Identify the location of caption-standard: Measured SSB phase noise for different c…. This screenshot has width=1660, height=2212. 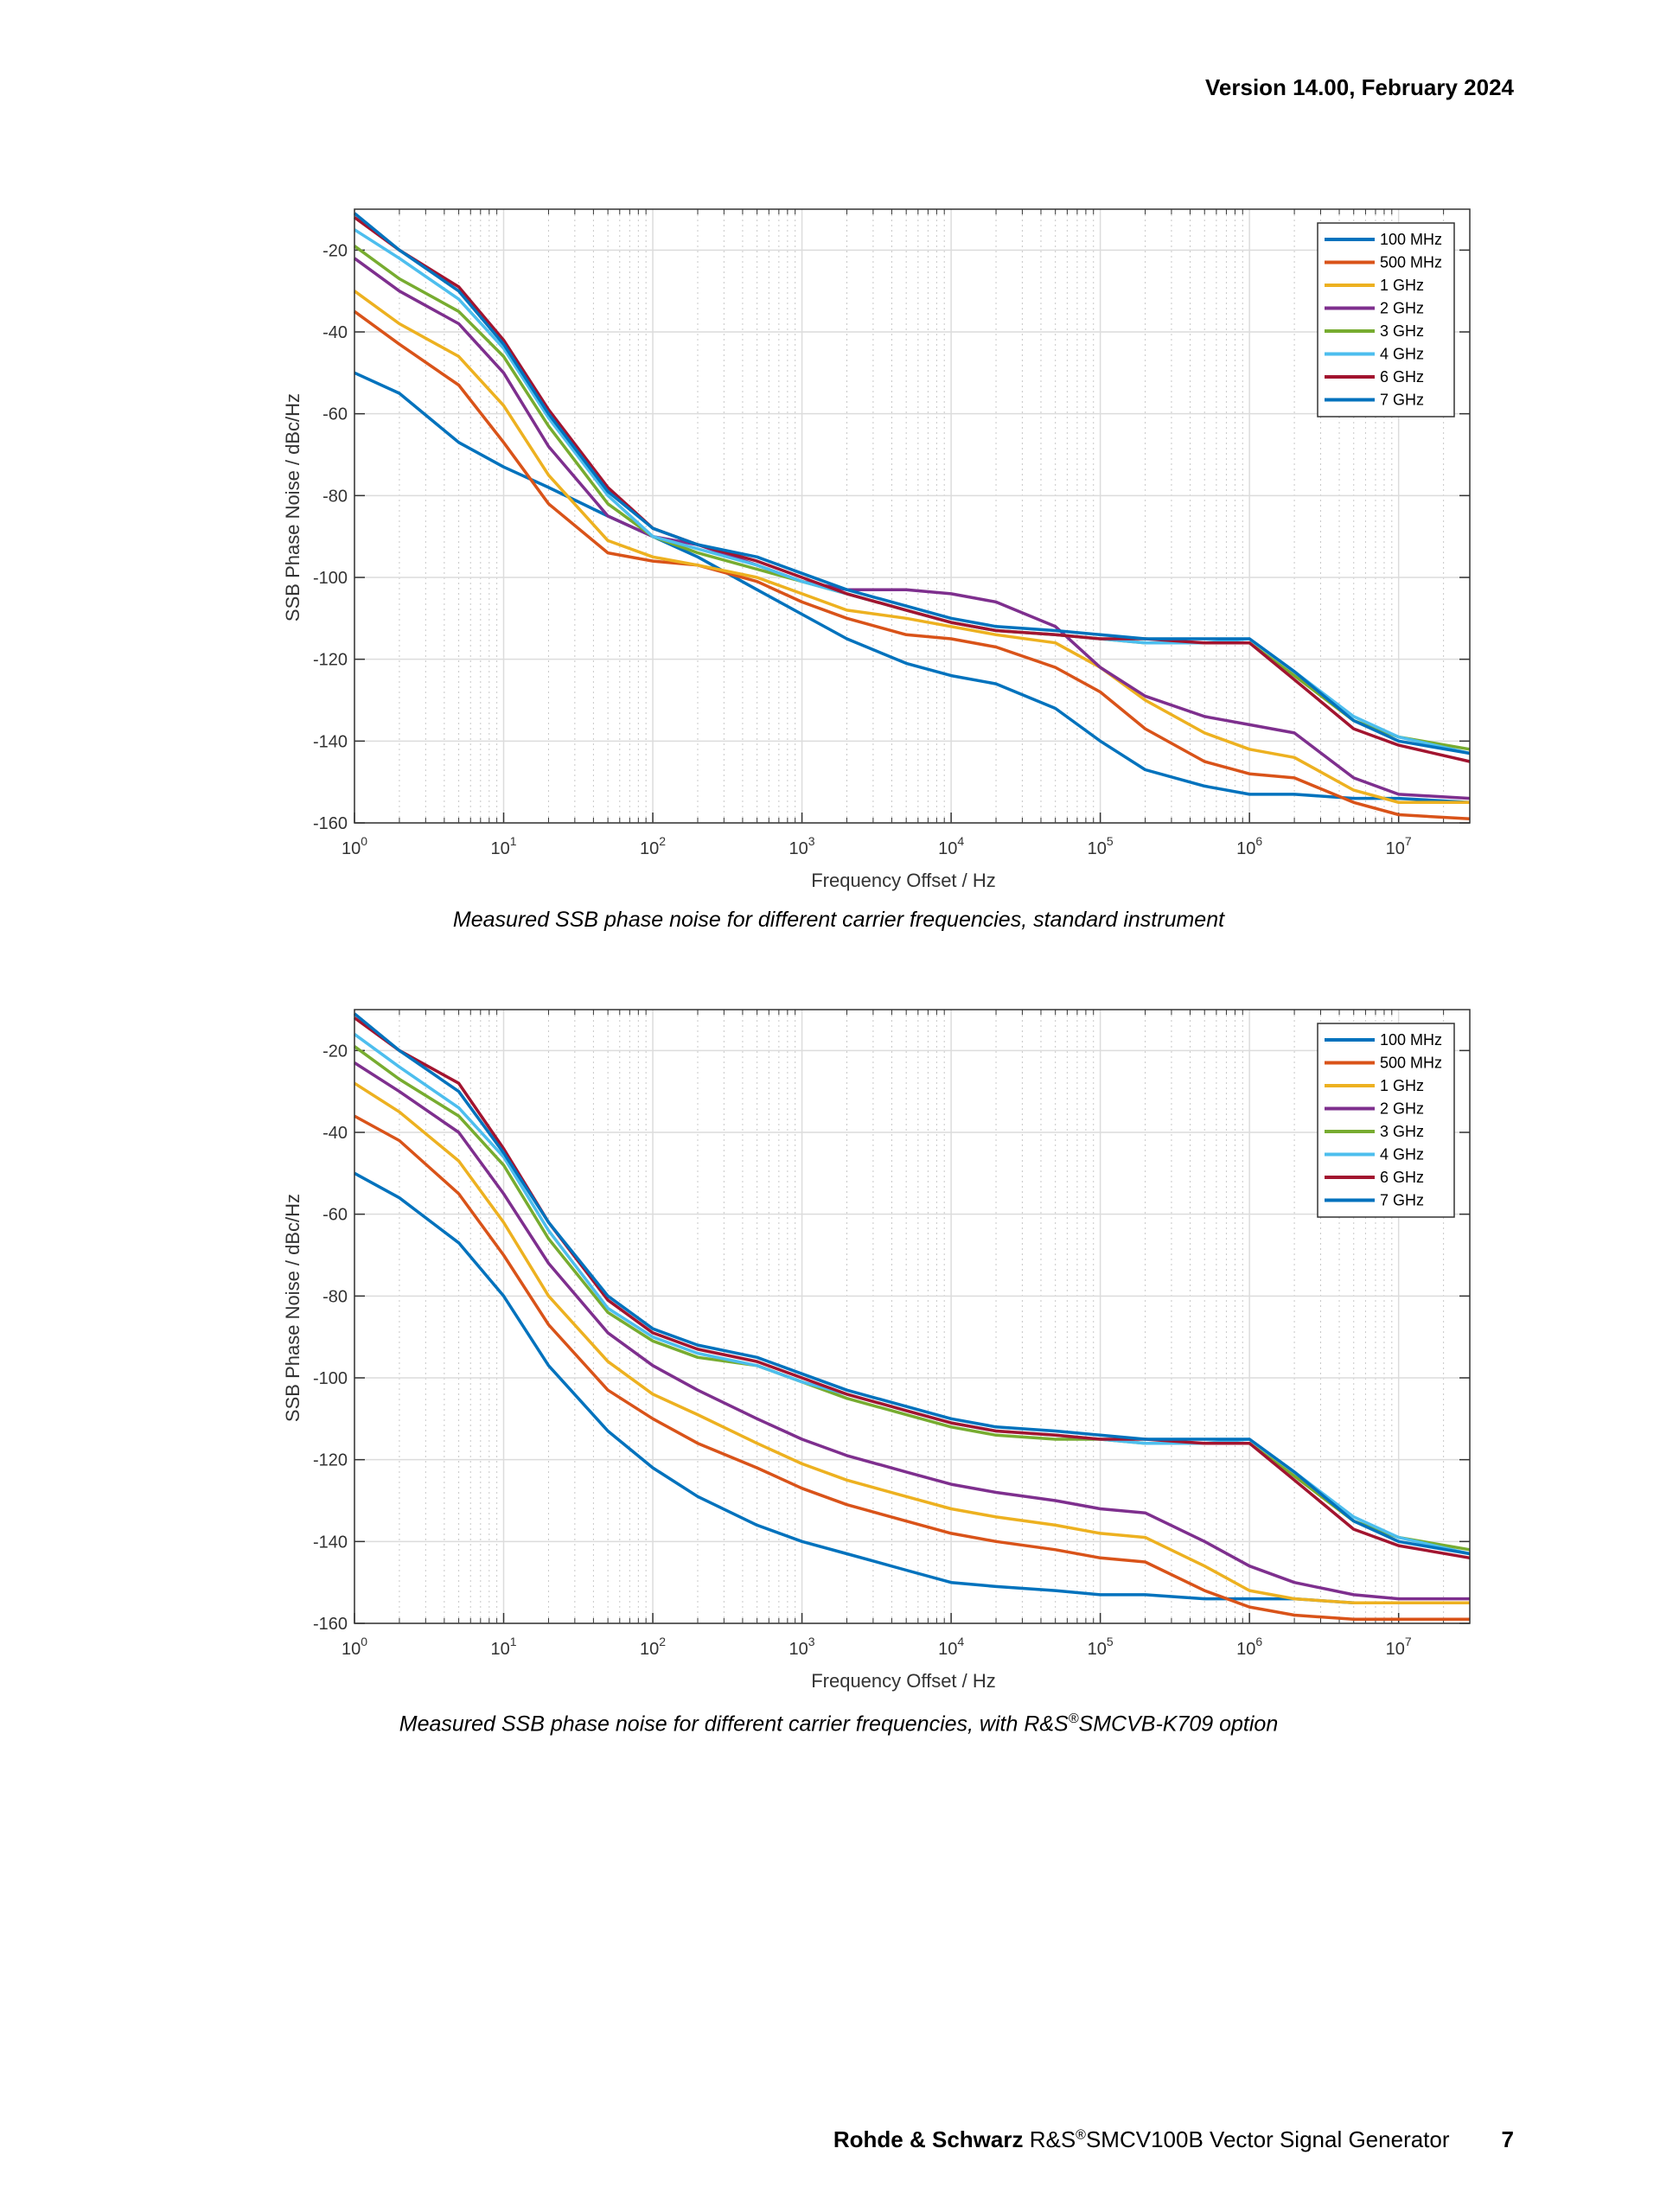
(838, 920).